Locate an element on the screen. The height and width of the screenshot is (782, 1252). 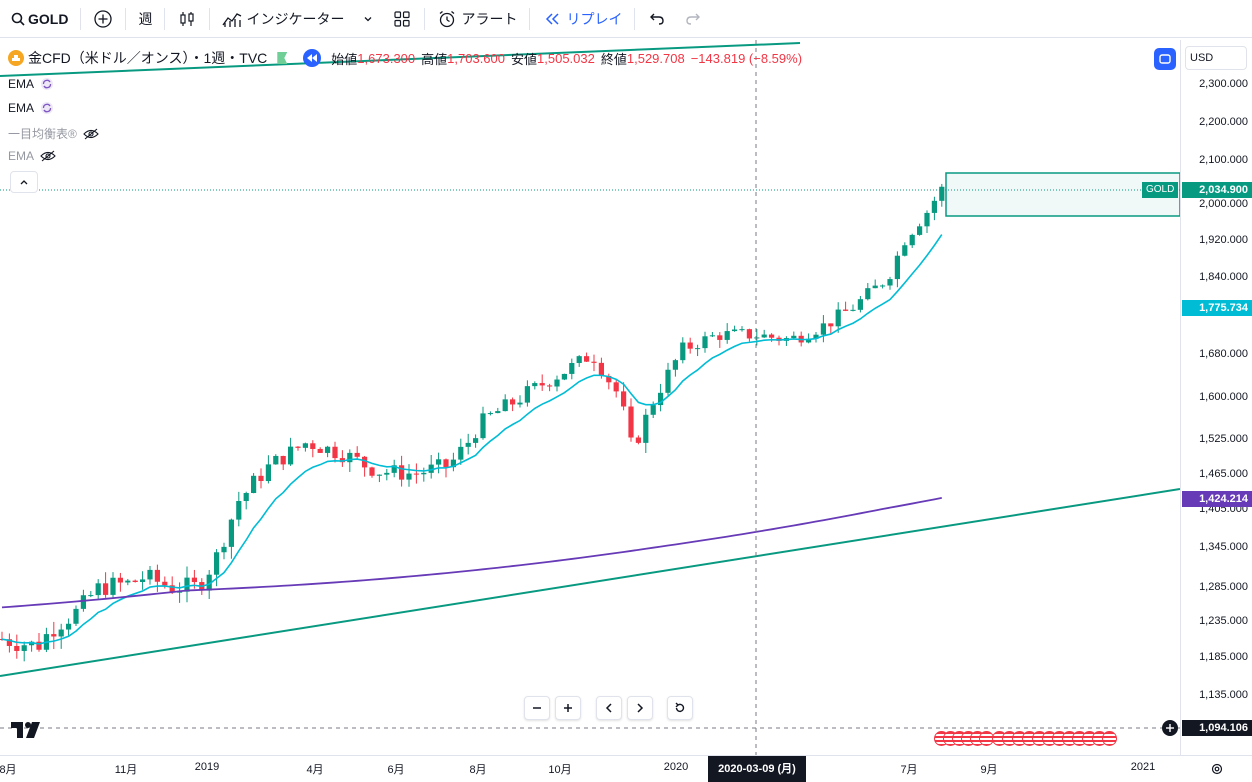
indicator-name: EMA is located at coordinates (21, 84).